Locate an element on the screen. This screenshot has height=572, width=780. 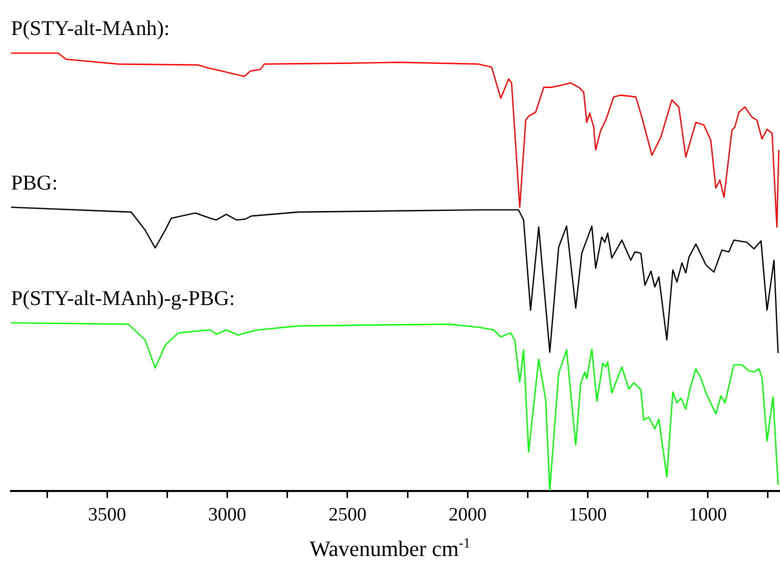
series-label: PBG: is located at coordinates (34, 182).